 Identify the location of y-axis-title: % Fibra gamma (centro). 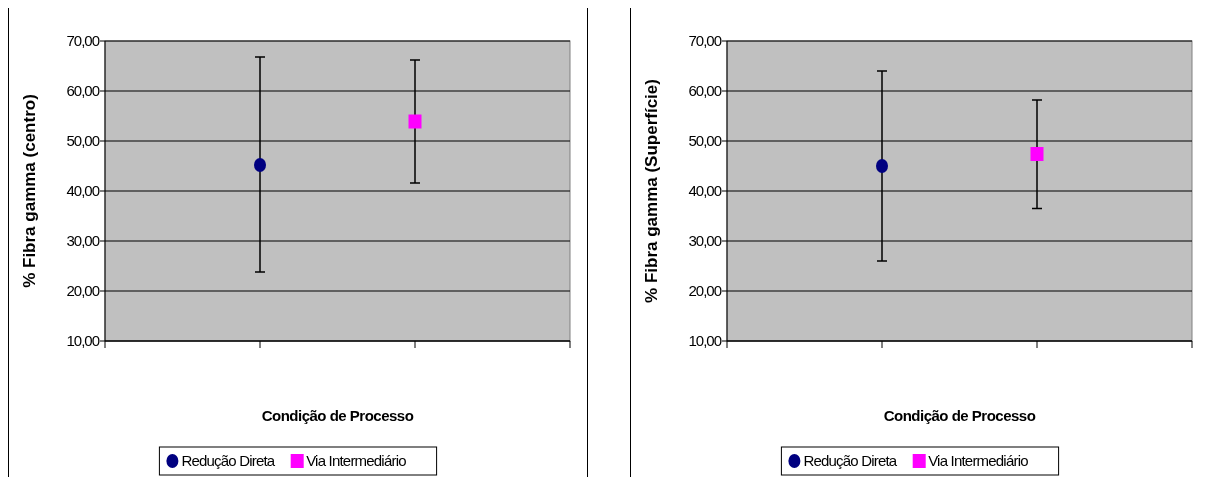
(29, 191).